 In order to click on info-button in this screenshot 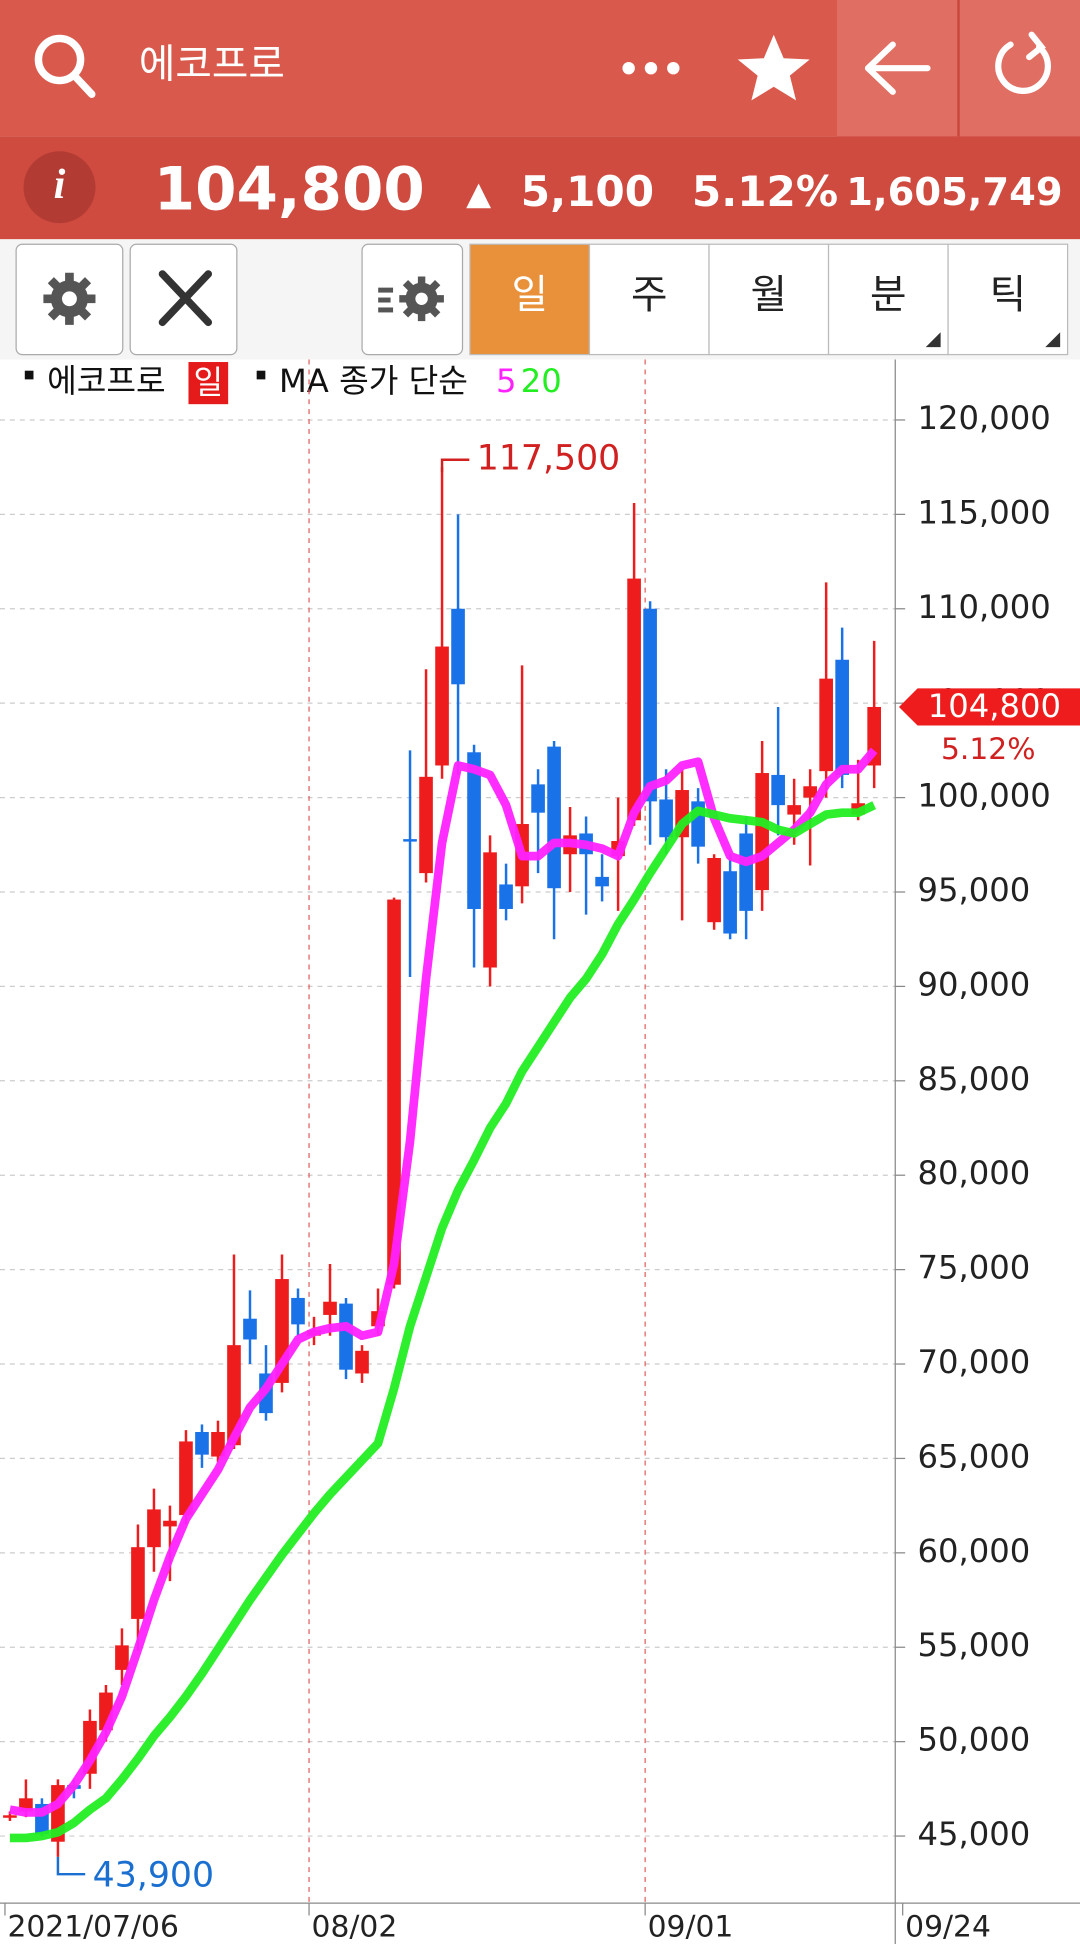, I will do `click(59, 187)`.